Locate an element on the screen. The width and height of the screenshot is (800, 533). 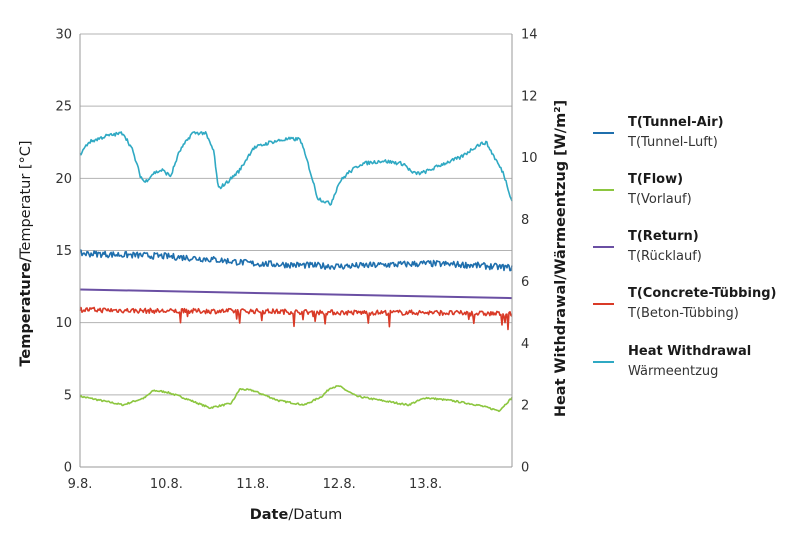
y-left-tick-label: 25 is located at coordinates (63, 107).